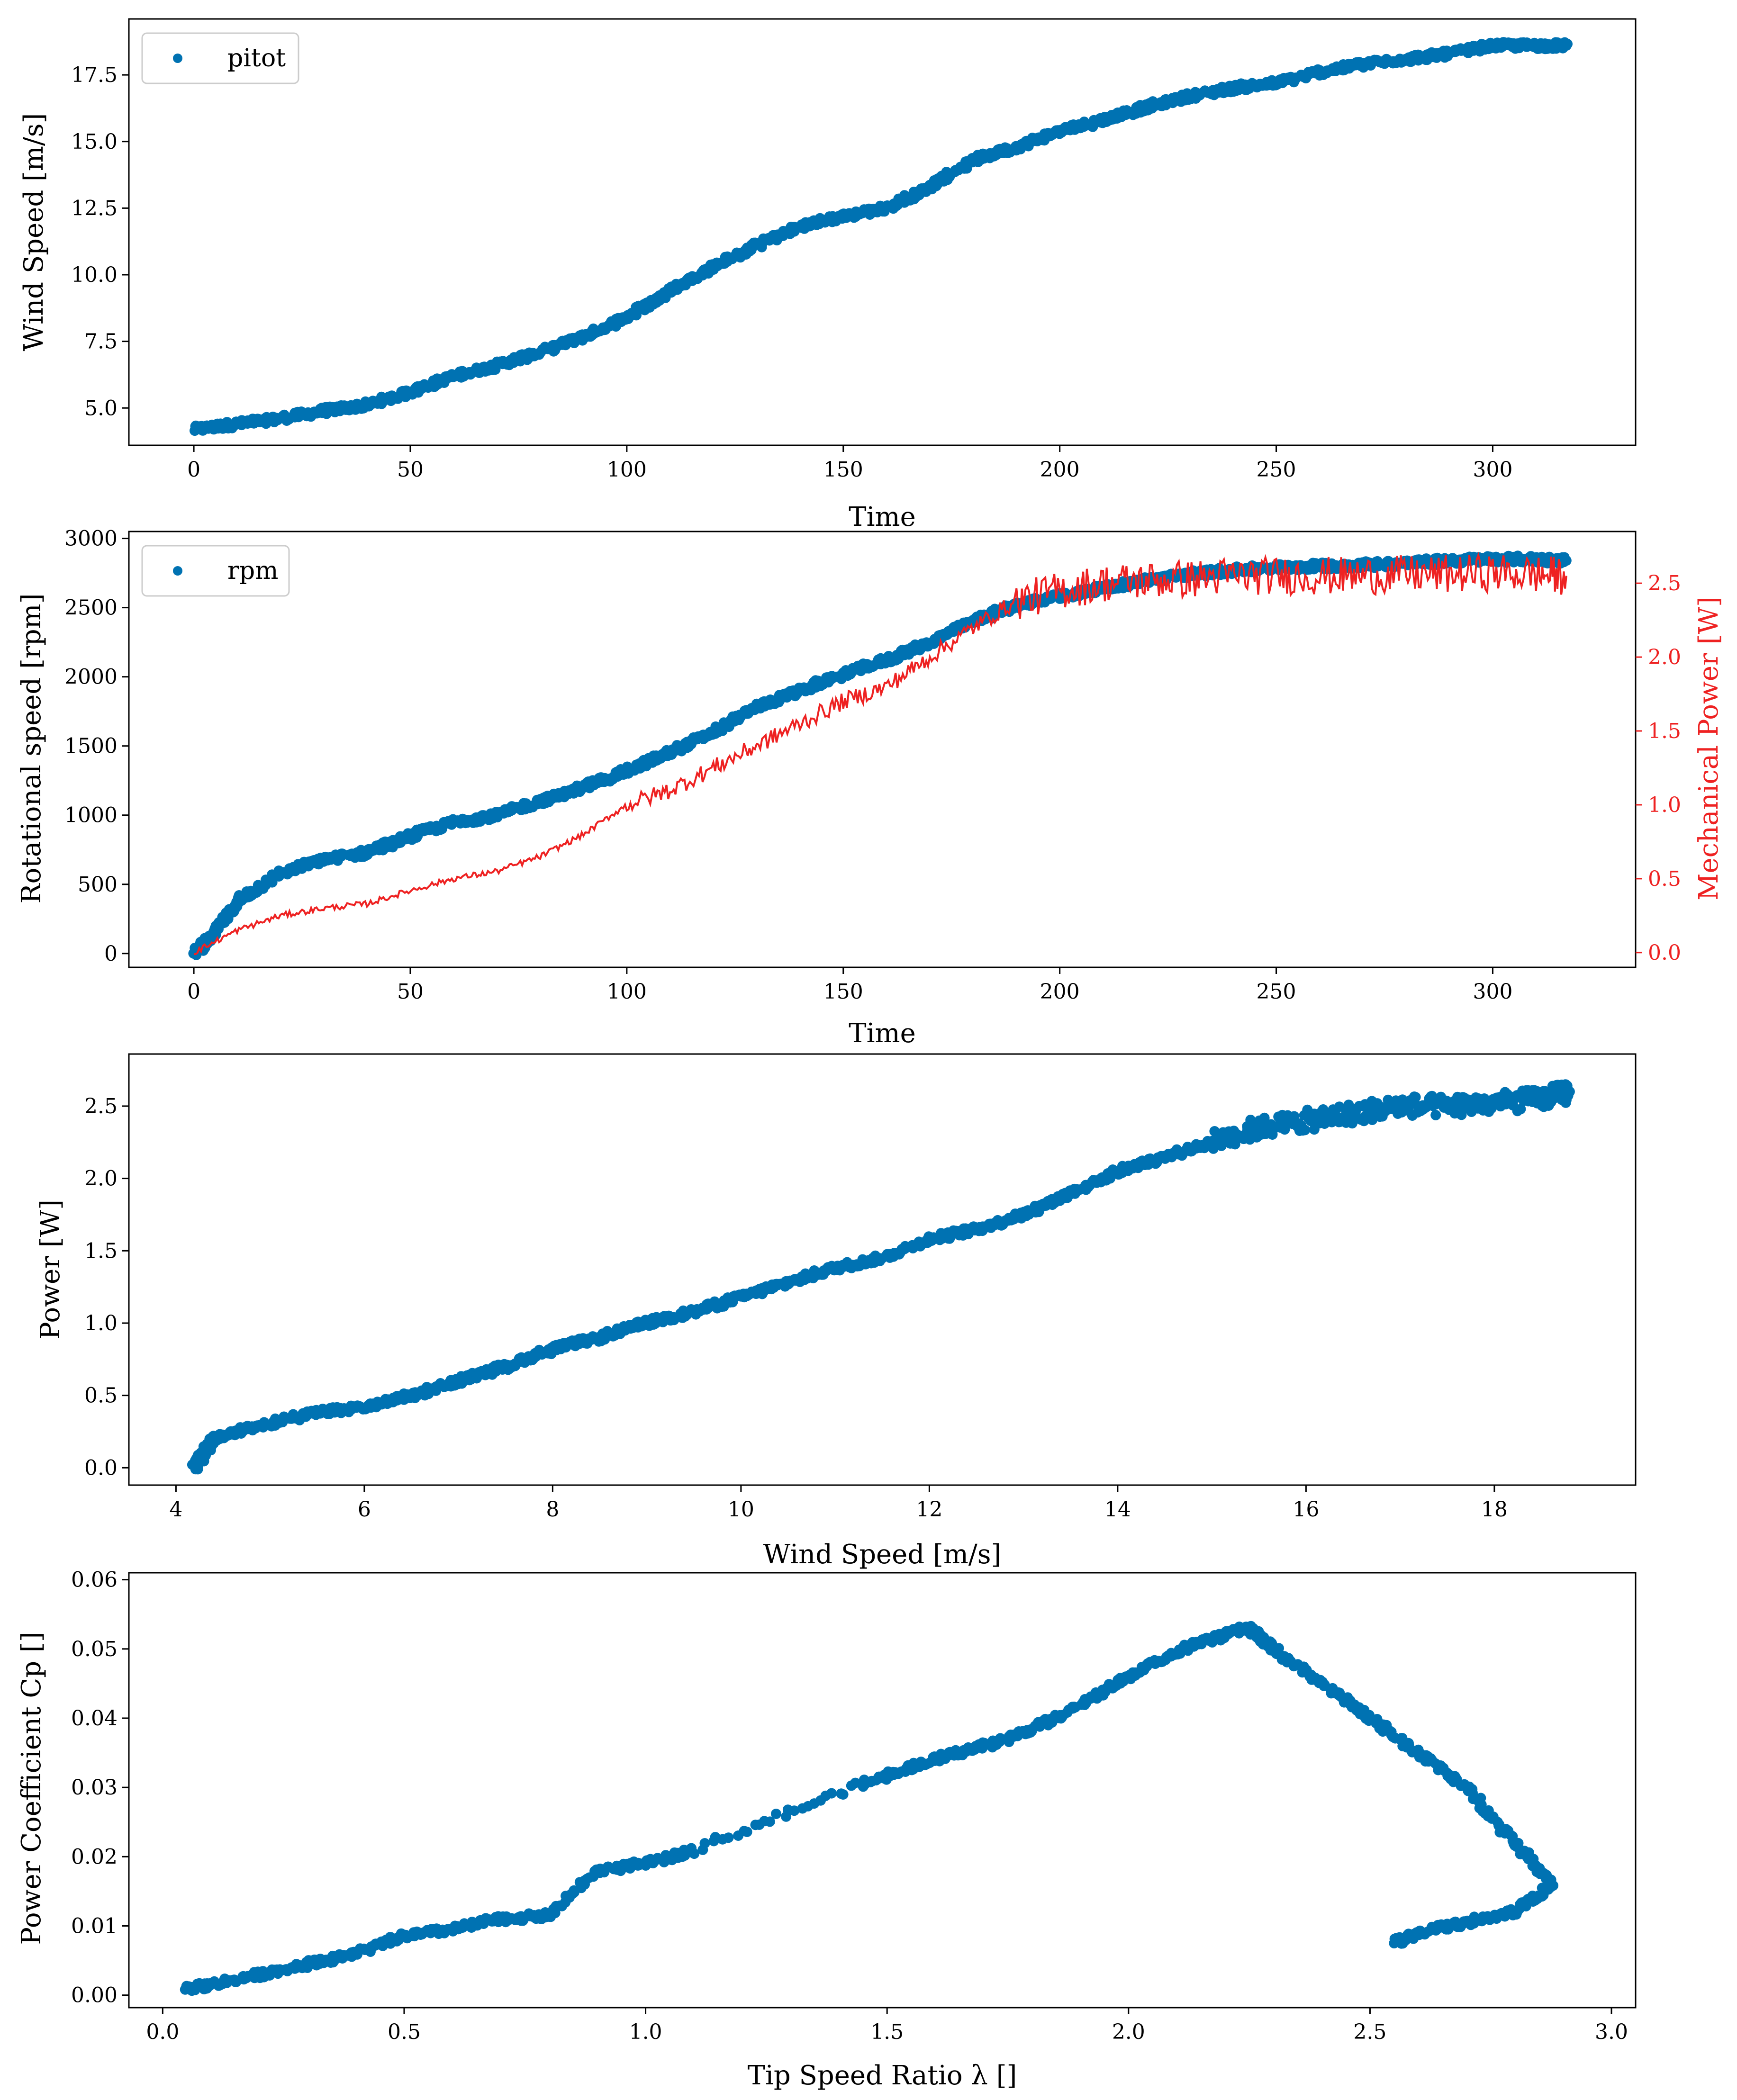 The image size is (1737, 2100). Describe the element at coordinates (106, 1287) in the screenshot. I see `power-yticks: 0.0 0.5 1.0 1.5 2.0 2.5` at that location.